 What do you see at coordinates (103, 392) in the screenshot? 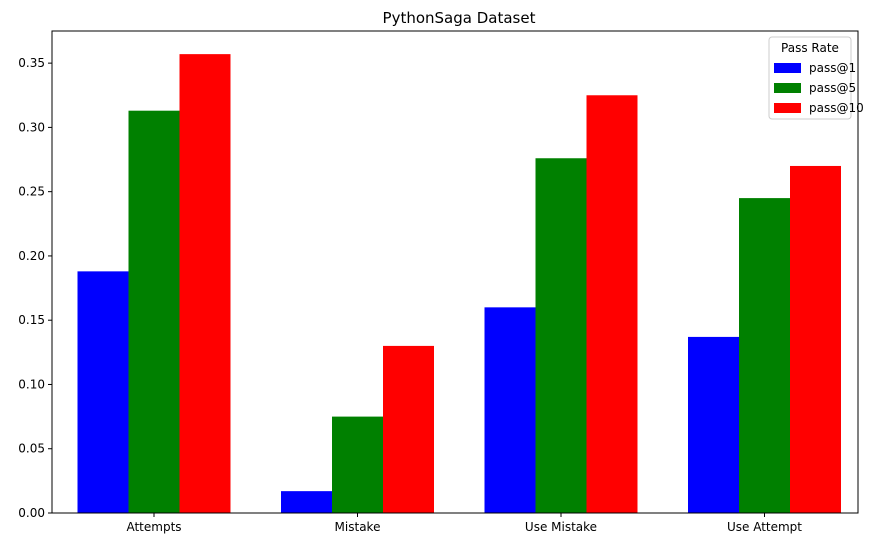
I see `bar-pass@1-attempts` at bounding box center [103, 392].